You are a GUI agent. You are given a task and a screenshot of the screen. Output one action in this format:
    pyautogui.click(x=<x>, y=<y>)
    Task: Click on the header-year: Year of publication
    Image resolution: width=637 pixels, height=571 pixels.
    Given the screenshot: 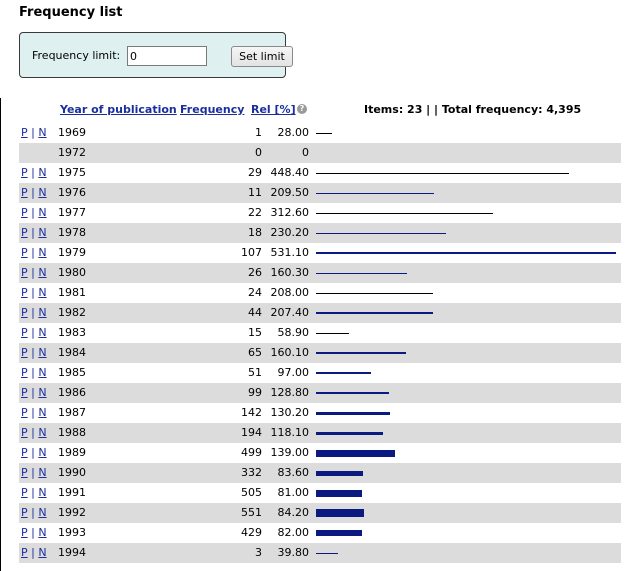 What is the action you would take?
    pyautogui.click(x=118, y=109)
    